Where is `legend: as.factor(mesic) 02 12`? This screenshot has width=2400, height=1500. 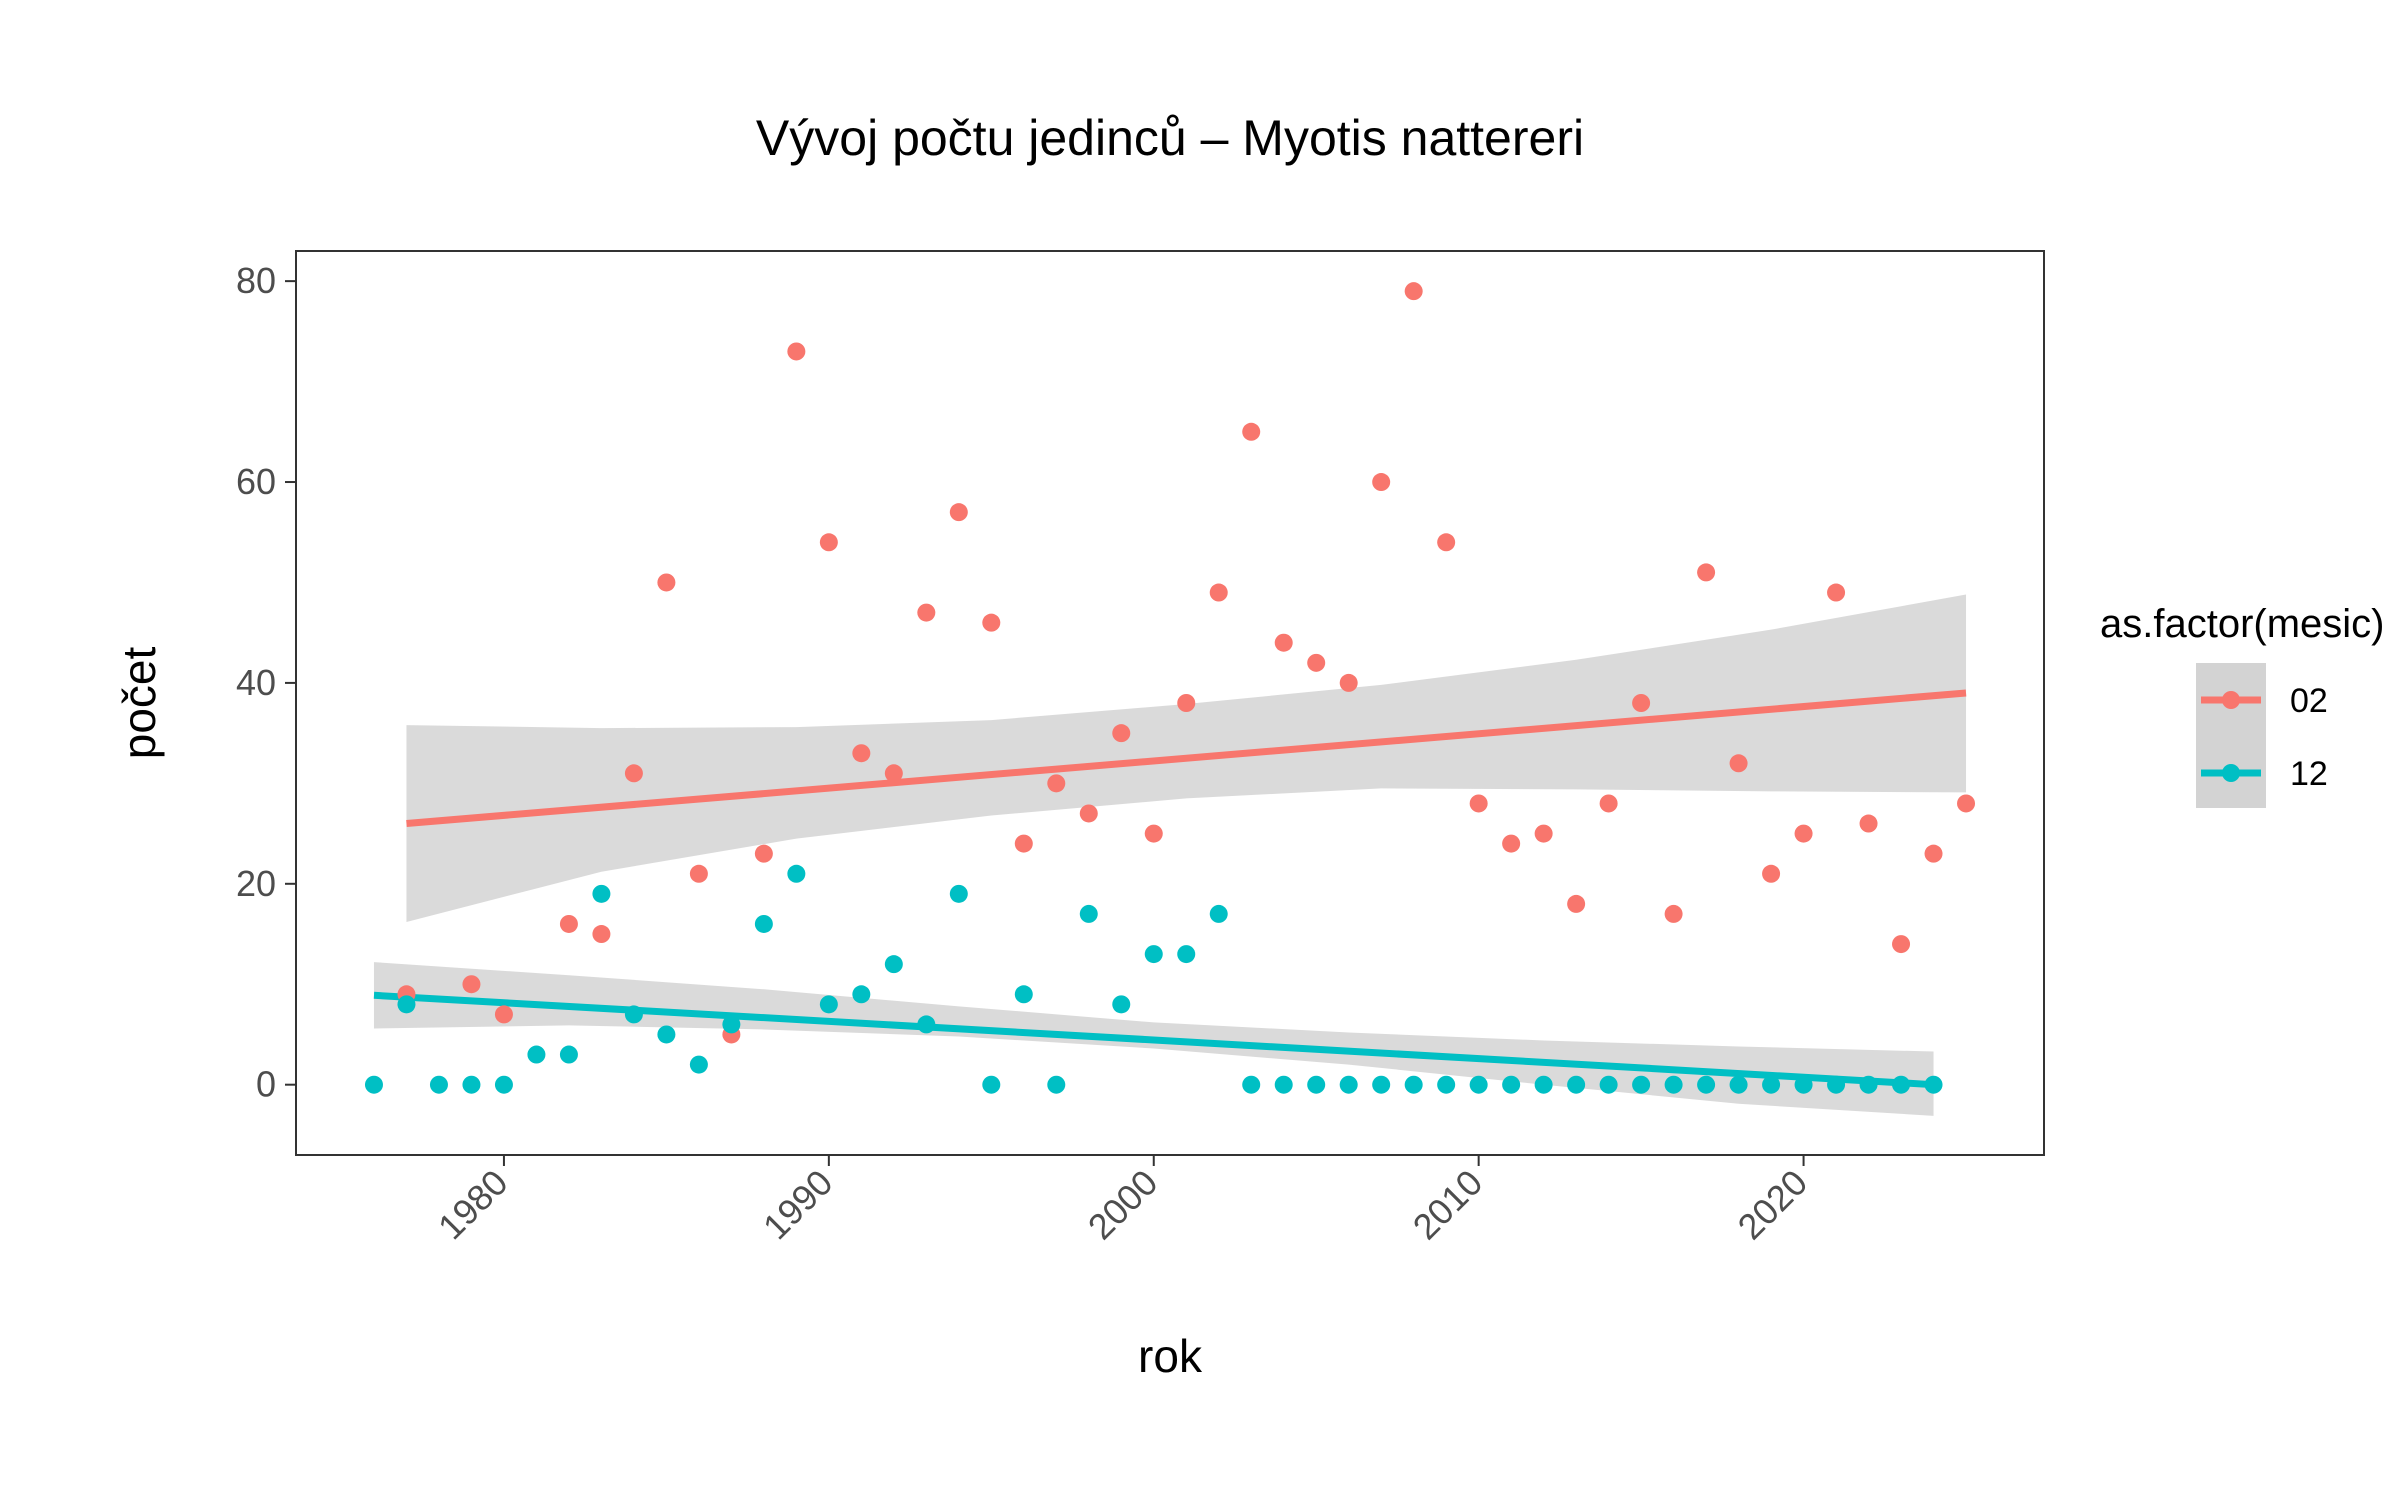 legend: as.factor(mesic) 02 12 is located at coordinates (2242, 705).